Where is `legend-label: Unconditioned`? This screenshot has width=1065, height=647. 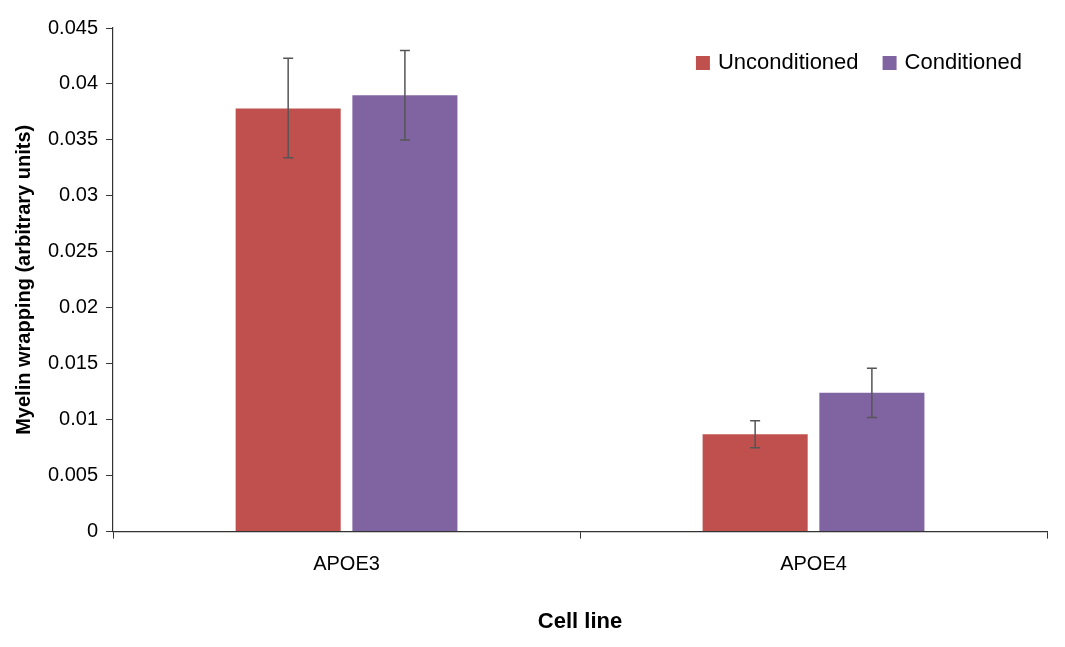
legend-label: Unconditioned is located at coordinates (788, 62).